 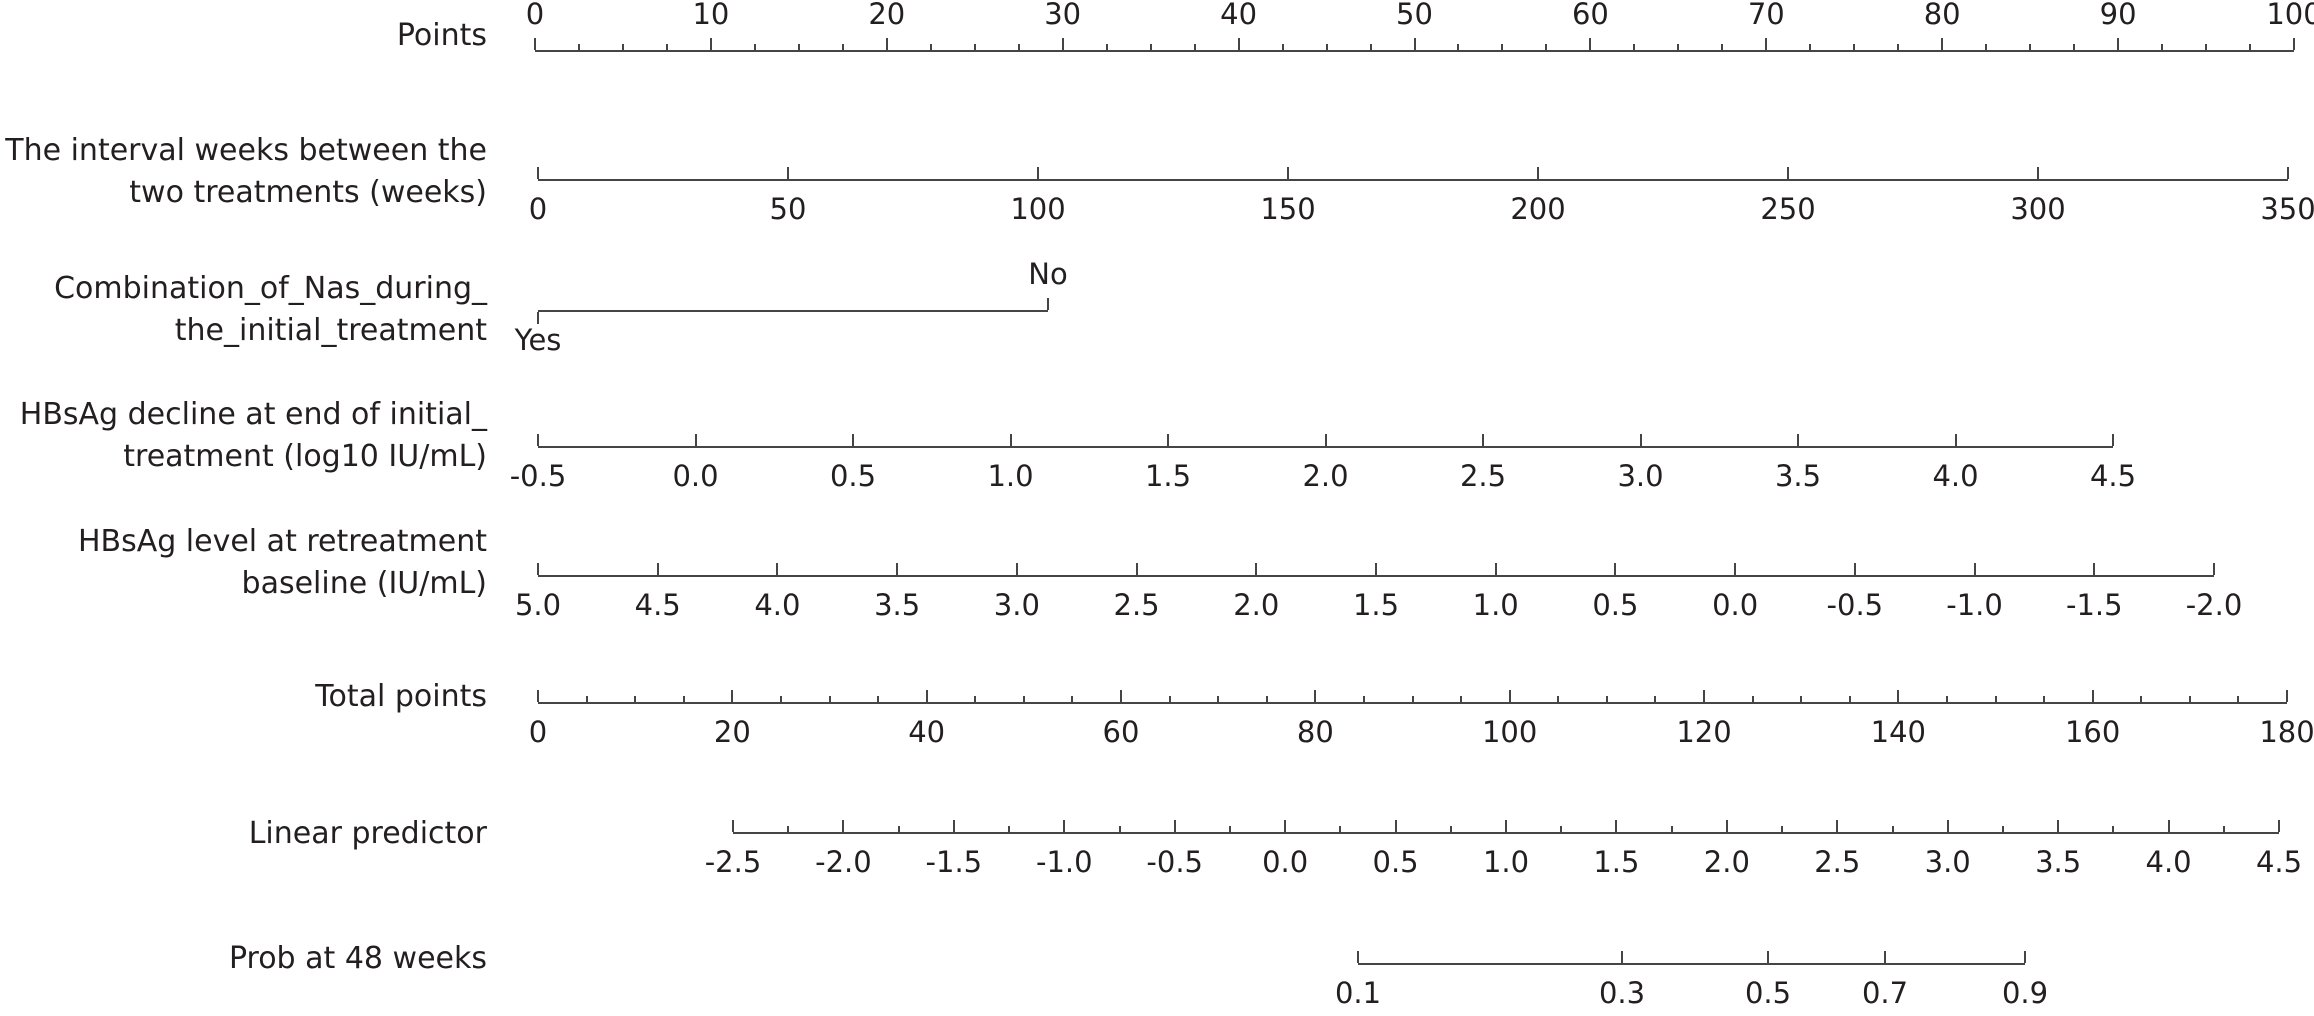 What do you see at coordinates (1947, 862) in the screenshot?
I see `linear-predictor-tick-label: 3.0` at bounding box center [1947, 862].